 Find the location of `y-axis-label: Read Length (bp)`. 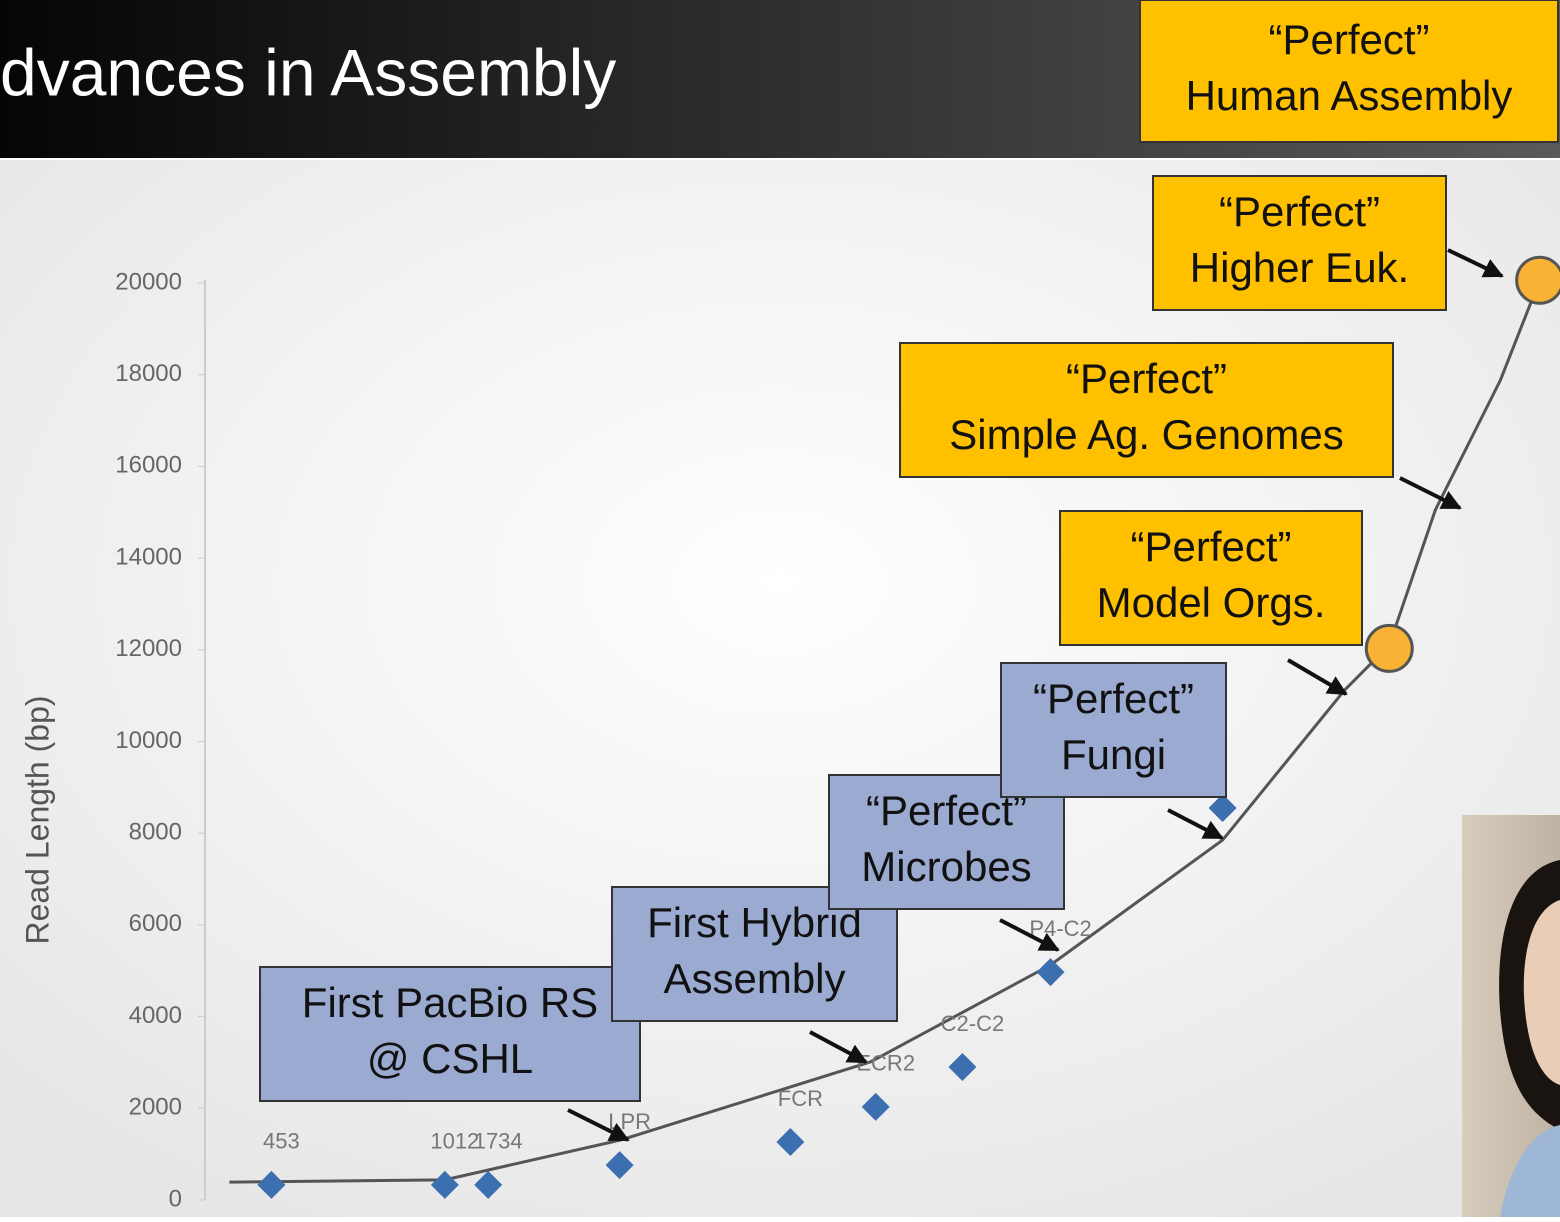

y-axis-label: Read Length (bp) is located at coordinates (37, 819).